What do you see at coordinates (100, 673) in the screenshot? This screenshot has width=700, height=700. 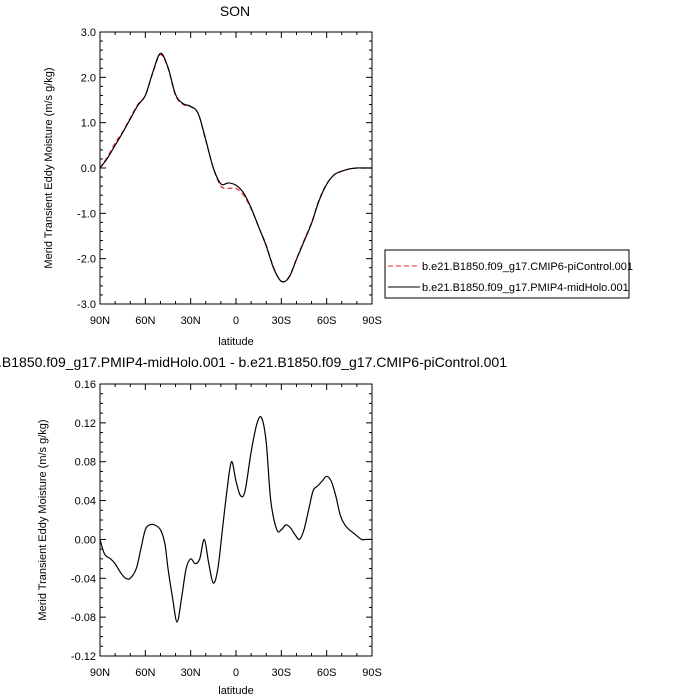 I see `bottom-x-tick-label: 90N` at bounding box center [100, 673].